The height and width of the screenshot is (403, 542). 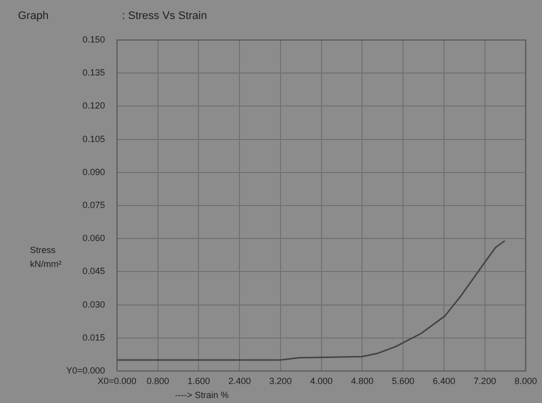 I want to click on x-tick-label: 4.800, so click(x=362, y=381).